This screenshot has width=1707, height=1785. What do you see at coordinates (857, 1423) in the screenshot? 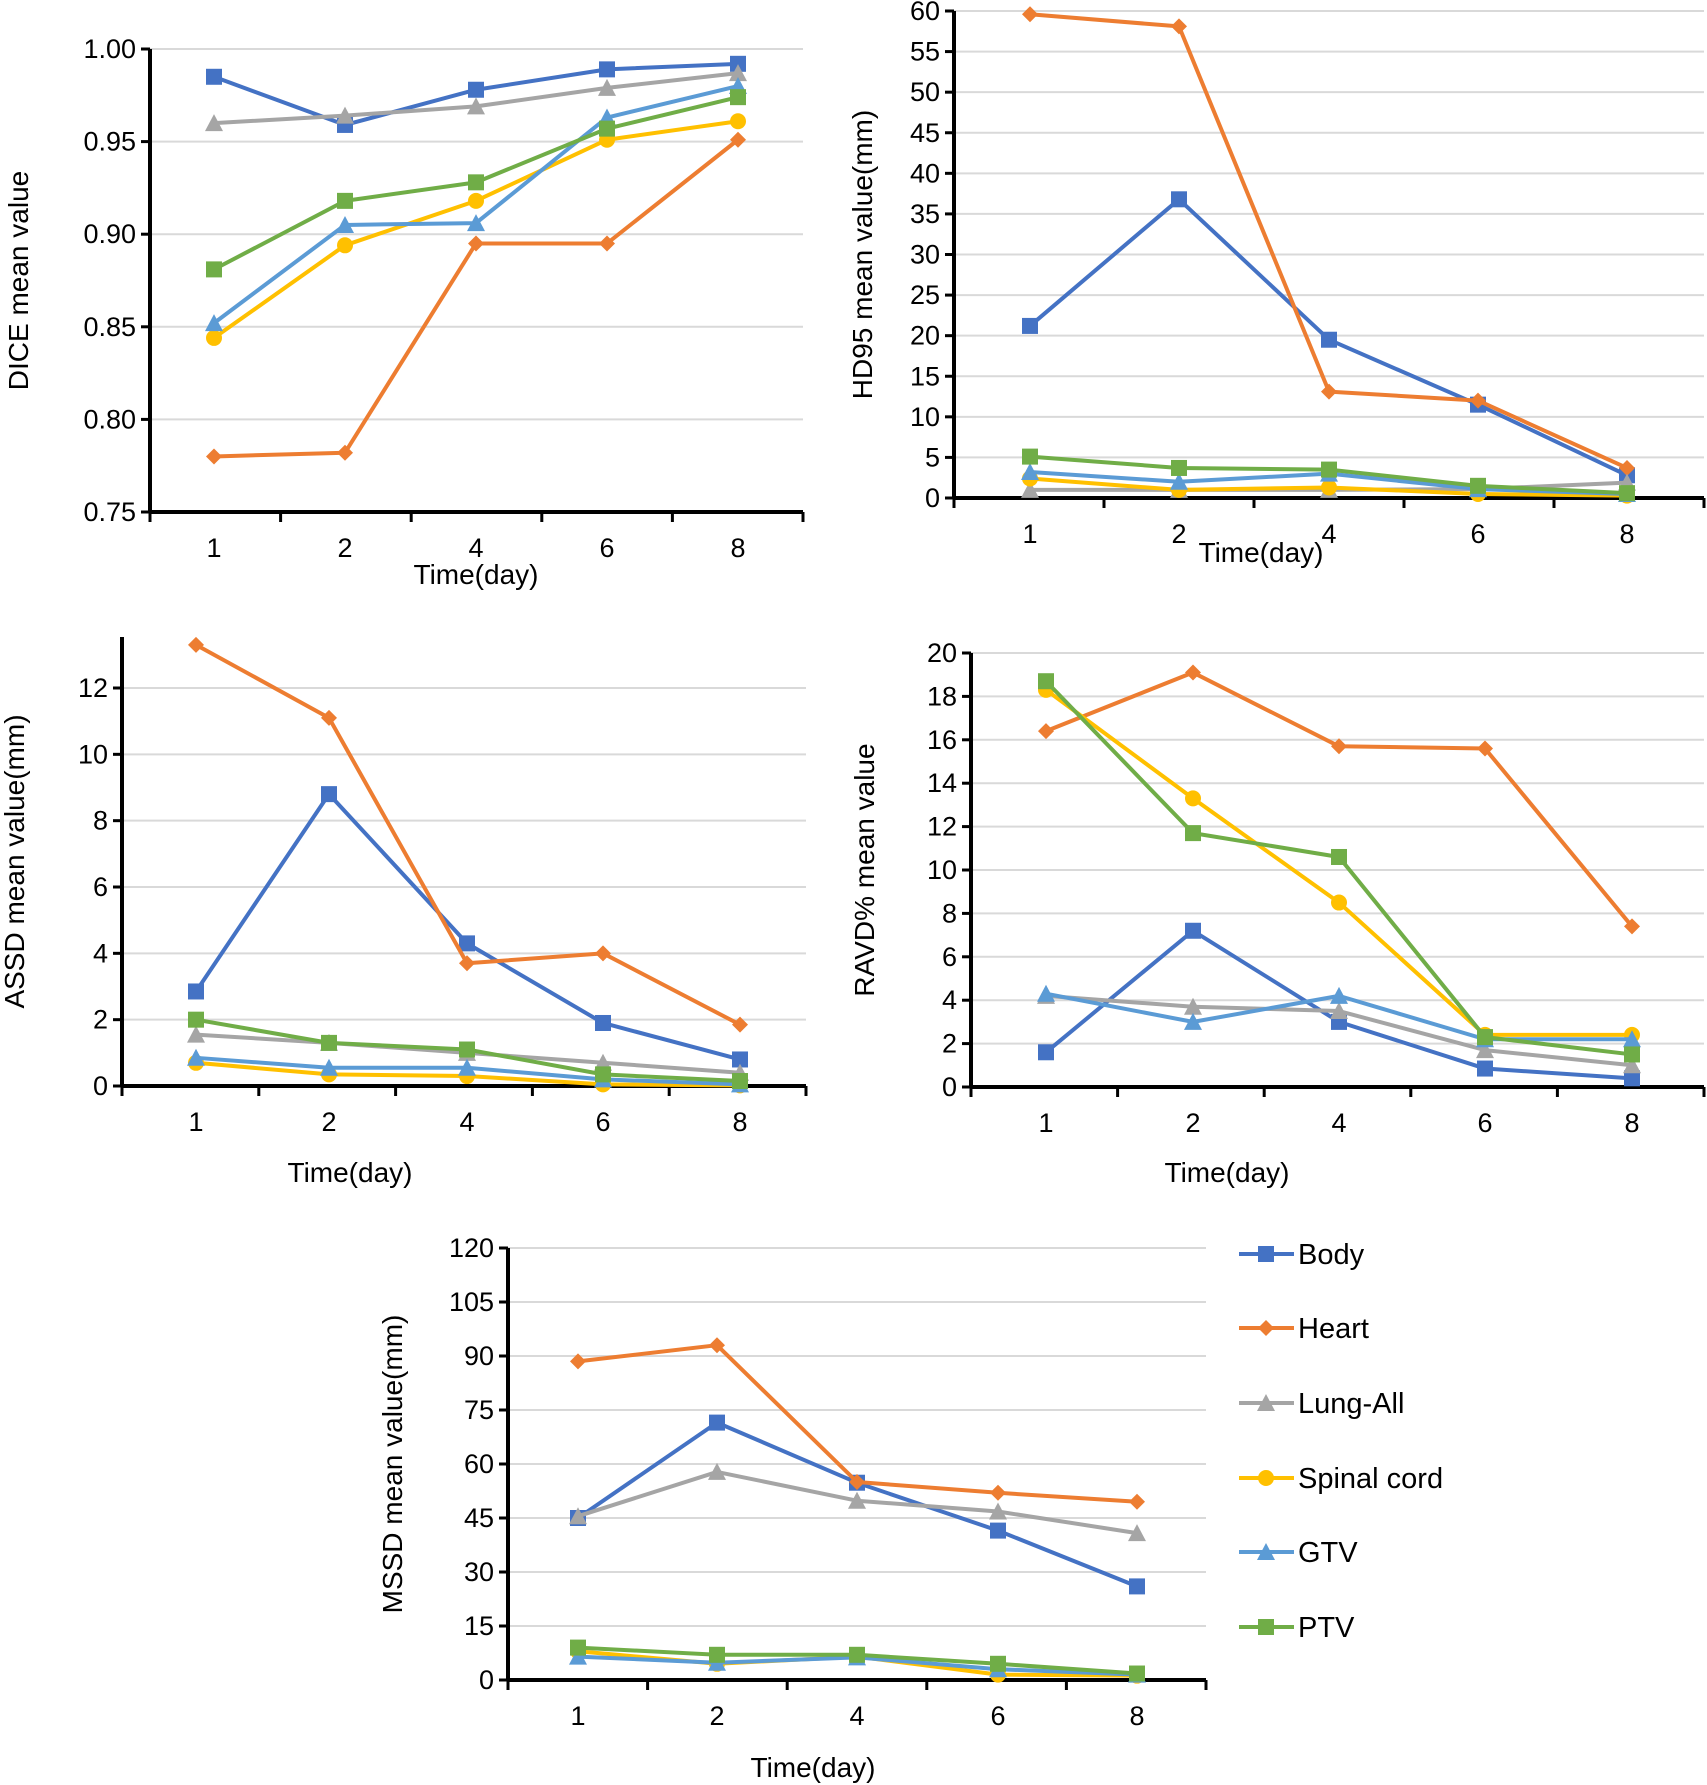
I see `series-heart` at bounding box center [857, 1423].